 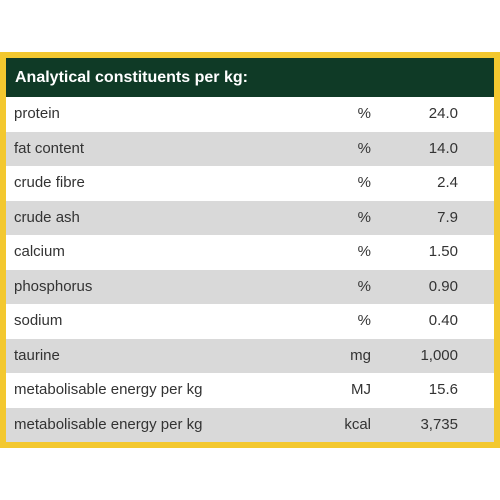 What do you see at coordinates (250, 183) in the screenshot?
I see `table-row: crude fibre% 2.4` at bounding box center [250, 183].